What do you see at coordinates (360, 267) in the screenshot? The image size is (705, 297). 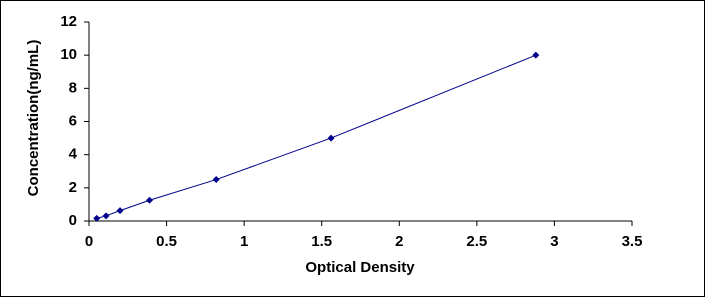 I see `x-axis-label: Optical Density` at bounding box center [360, 267].